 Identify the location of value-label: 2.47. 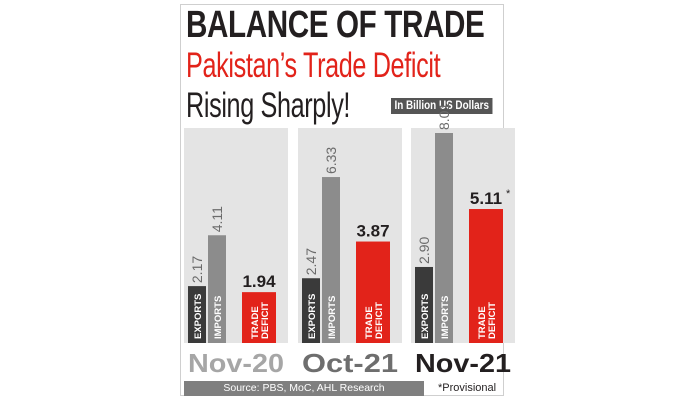
(311, 261).